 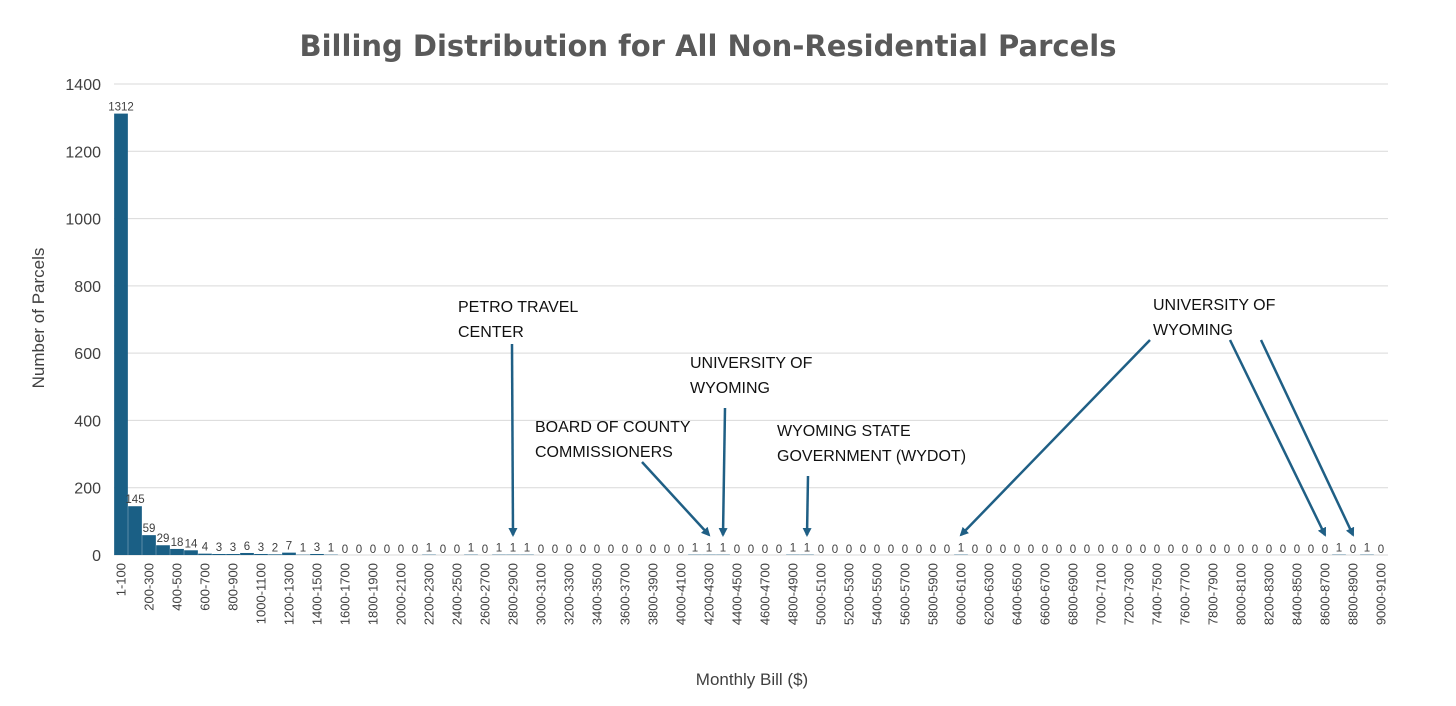 What do you see at coordinates (681, 594) in the screenshot?
I see `x-tick-label: 4000-4100` at bounding box center [681, 594].